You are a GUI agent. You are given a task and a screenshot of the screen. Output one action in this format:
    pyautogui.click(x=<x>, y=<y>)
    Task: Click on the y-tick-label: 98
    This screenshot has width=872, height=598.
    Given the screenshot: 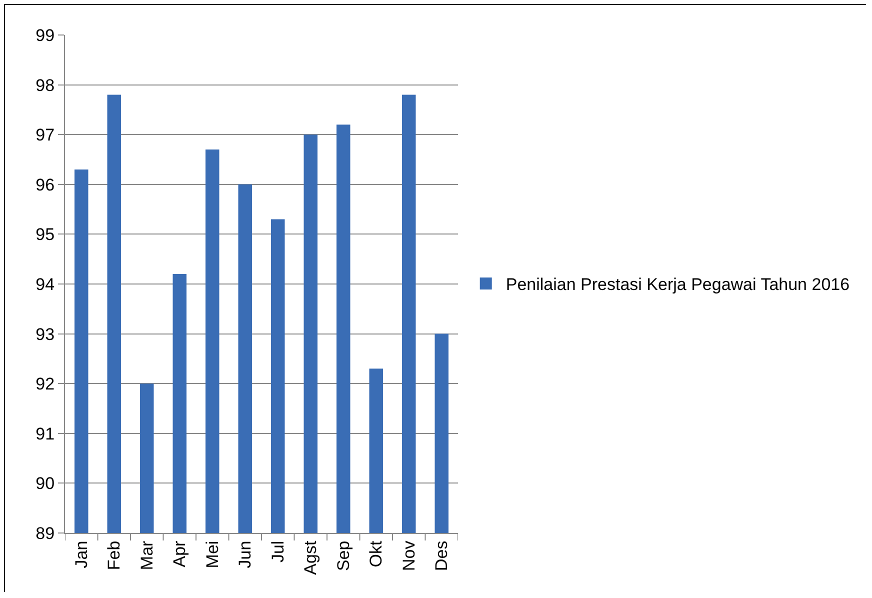 What is the action you would take?
    pyautogui.click(x=45, y=85)
    